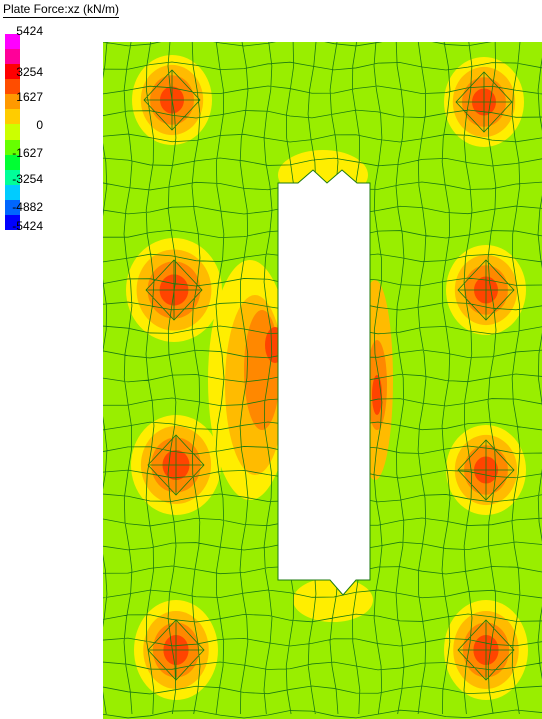 Image resolution: width=542 pixels, height=719 pixels. I want to click on opening-outline, so click(324, 382).